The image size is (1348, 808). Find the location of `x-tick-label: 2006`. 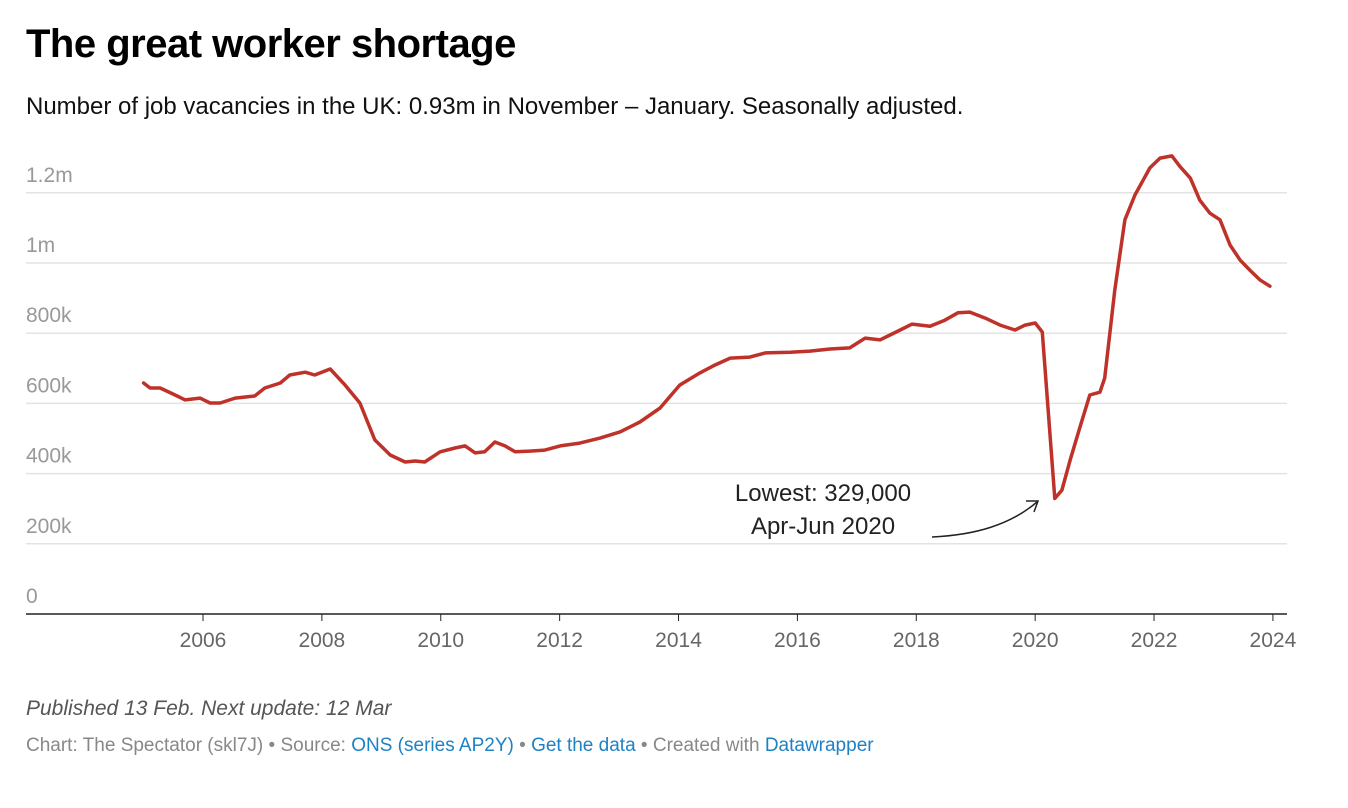

x-tick-label: 2006 is located at coordinates (203, 640).